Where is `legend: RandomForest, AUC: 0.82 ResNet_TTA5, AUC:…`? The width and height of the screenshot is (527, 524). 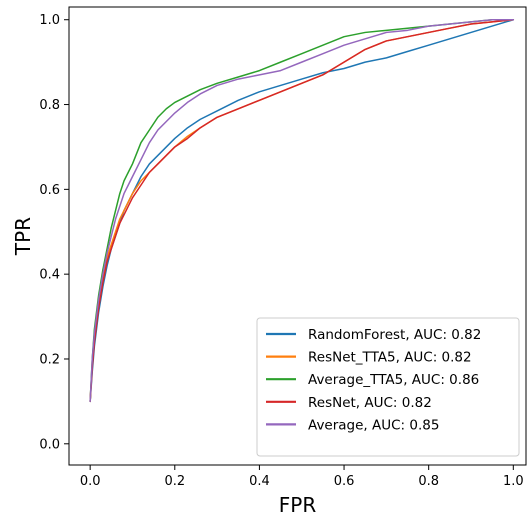 legend: RandomForest, AUC: 0.82 ResNet_TTA5, AUC:… is located at coordinates (388, 387).